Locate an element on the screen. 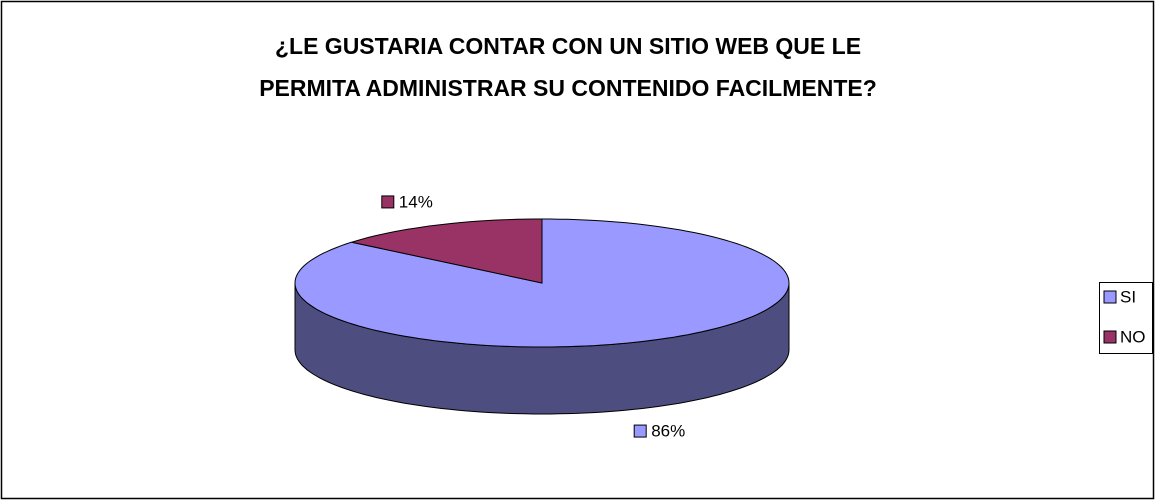 The width and height of the screenshot is (1156, 501). data-label: 14% is located at coordinates (416, 201).